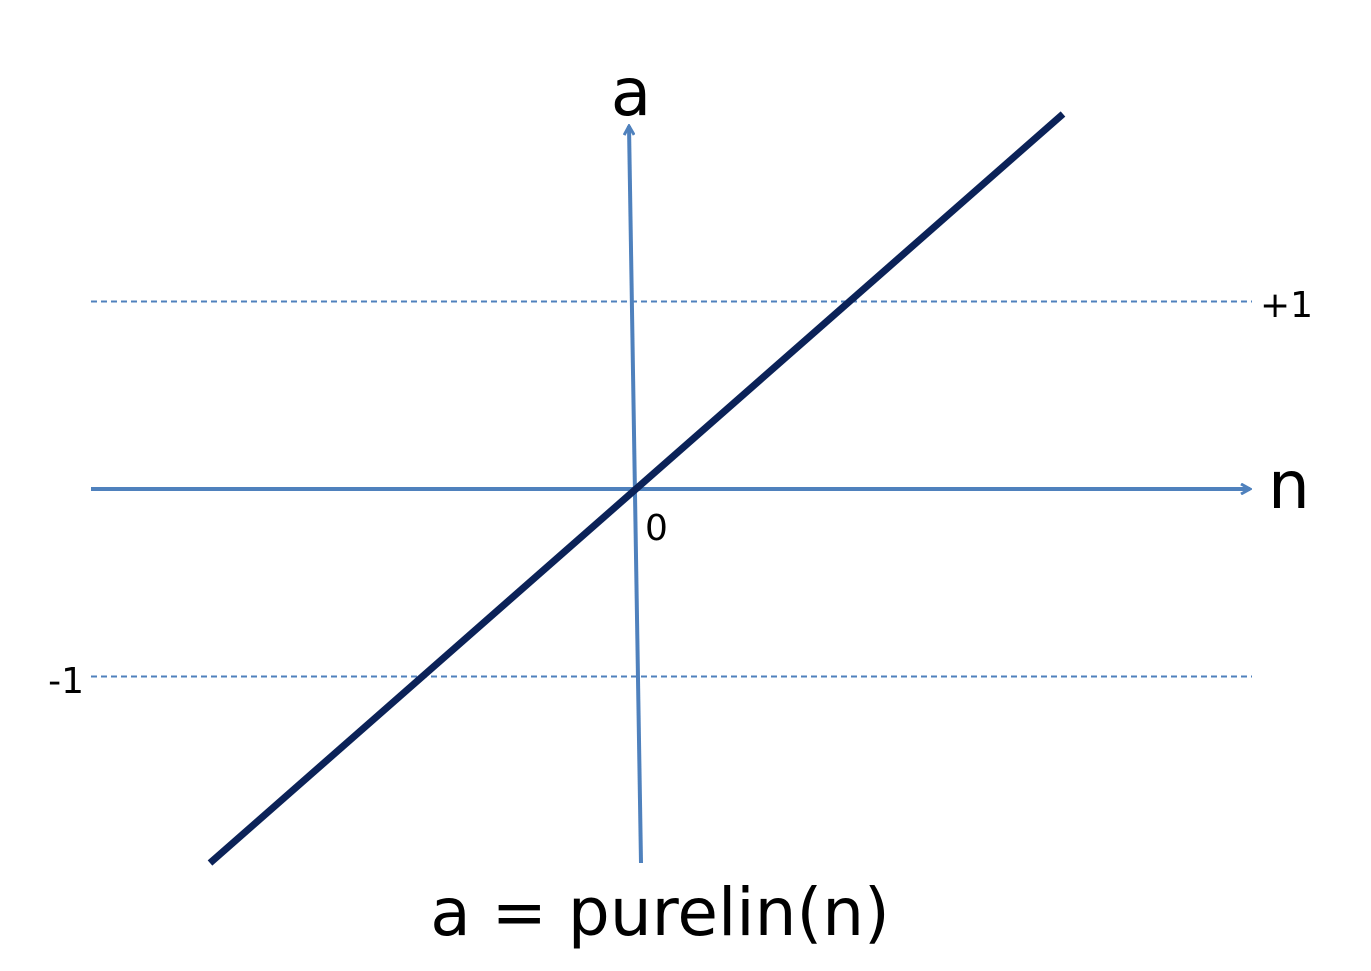  What do you see at coordinates (631, 92) in the screenshot?
I see `y-axis-label: a` at bounding box center [631, 92].